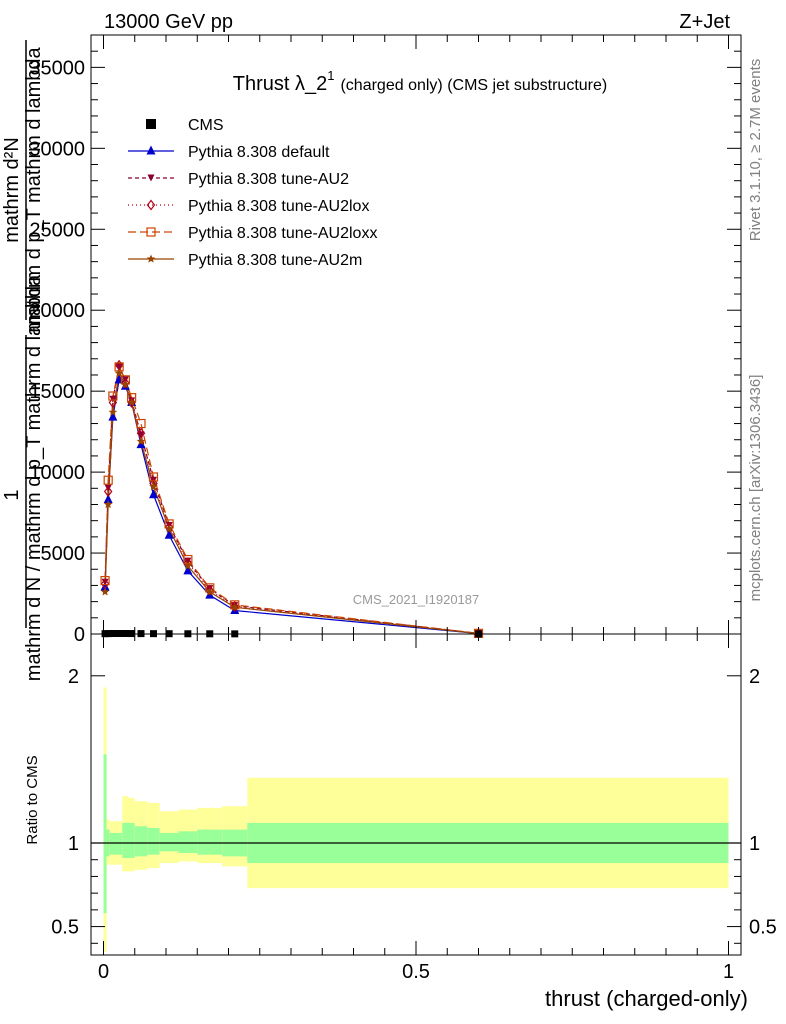  Describe the element at coordinates (280, 84) in the screenshot. I see `plot-title-main: Thrust λ_2` at that location.